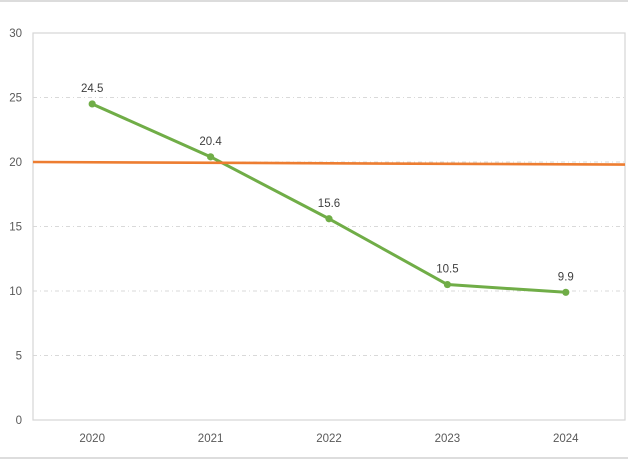 This screenshot has width=628, height=461. I want to click on y-axis-tick-label: 30, so click(15, 34).